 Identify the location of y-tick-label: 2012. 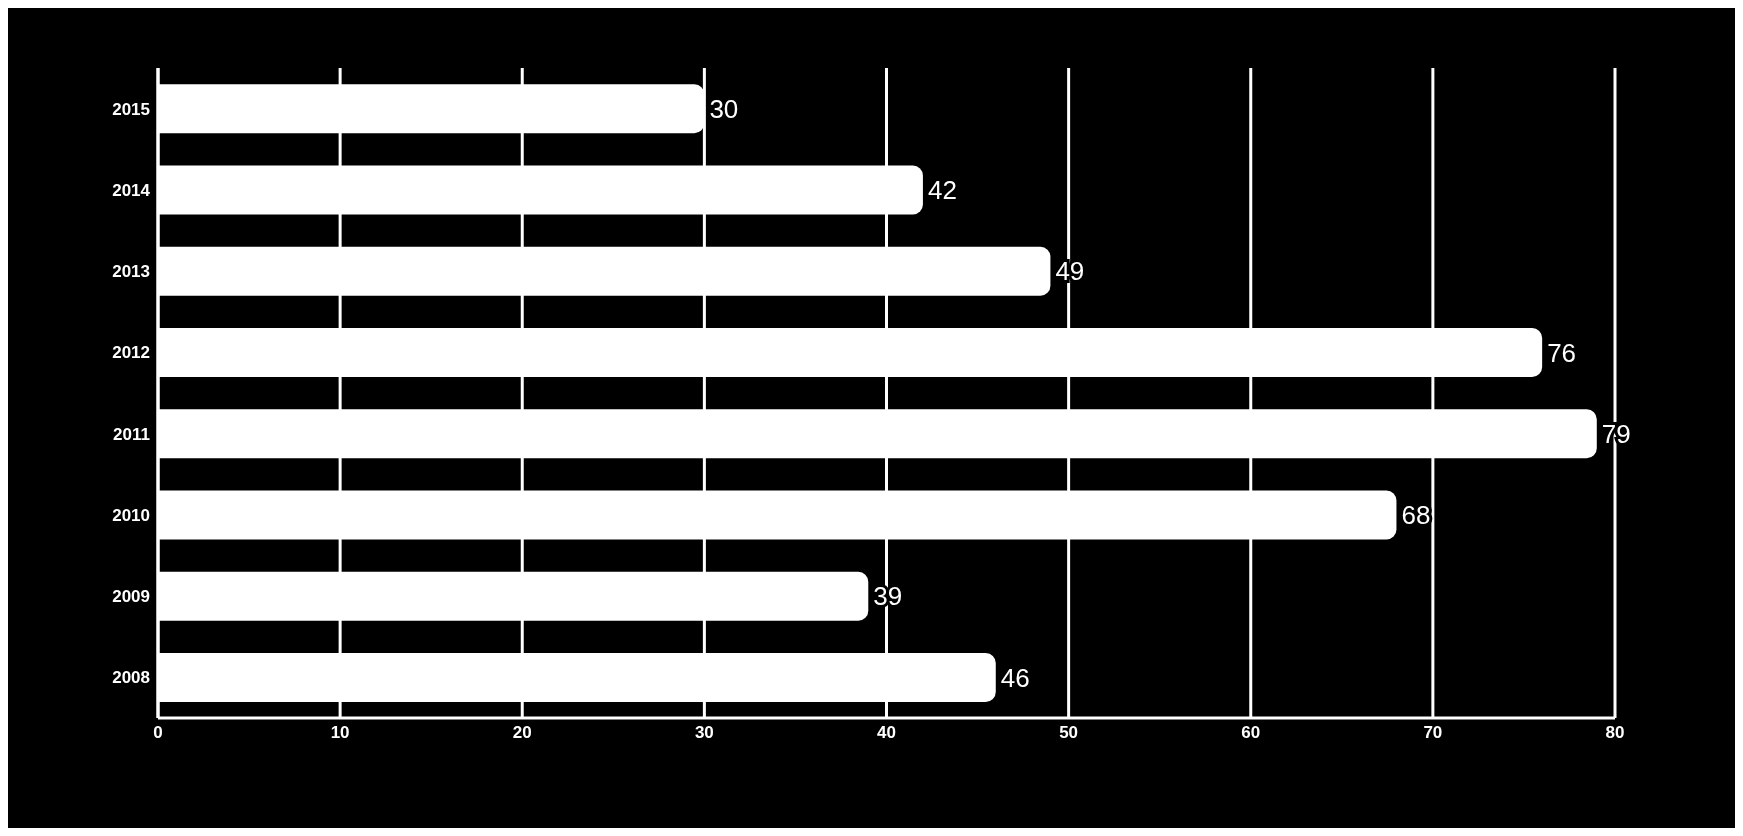
(131, 353).